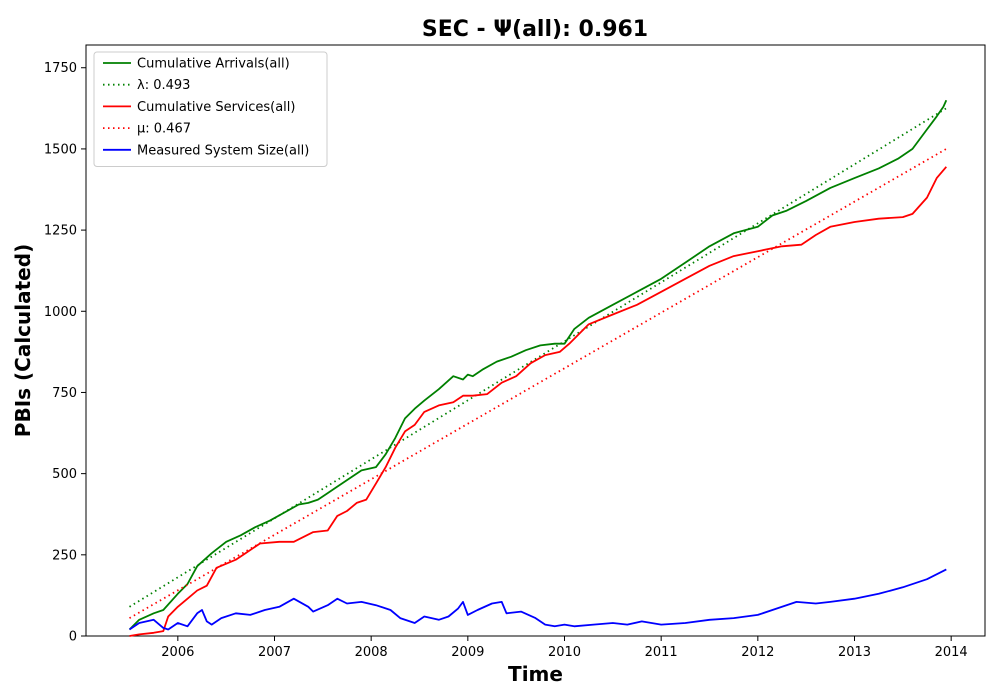  I want to click on y-tick-label: 1750, so click(60, 68).